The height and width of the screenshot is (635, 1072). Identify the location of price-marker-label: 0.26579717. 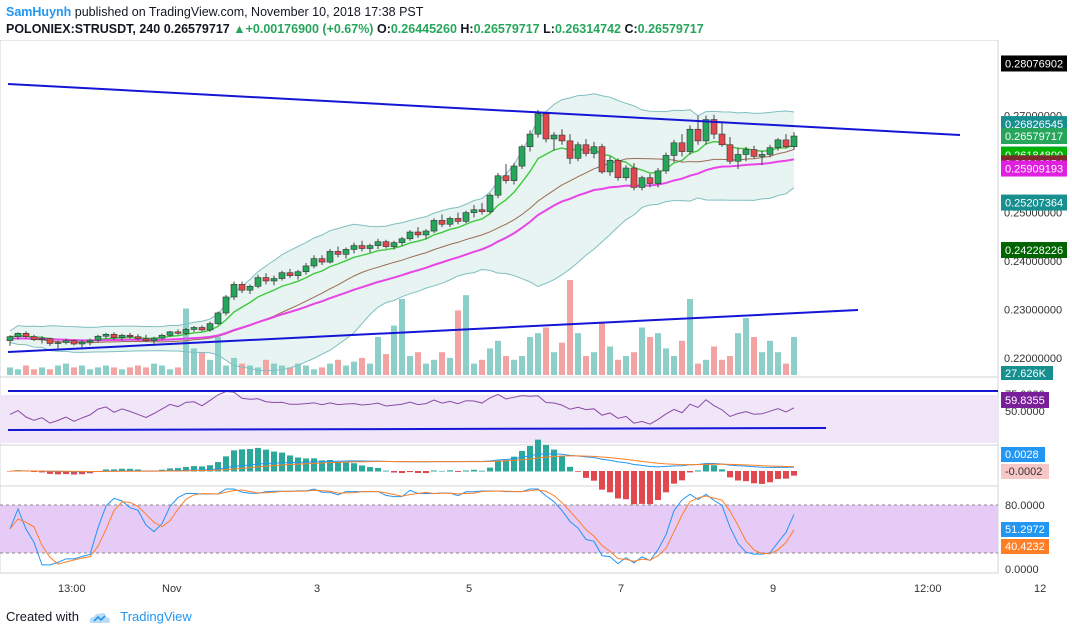
(1034, 137).